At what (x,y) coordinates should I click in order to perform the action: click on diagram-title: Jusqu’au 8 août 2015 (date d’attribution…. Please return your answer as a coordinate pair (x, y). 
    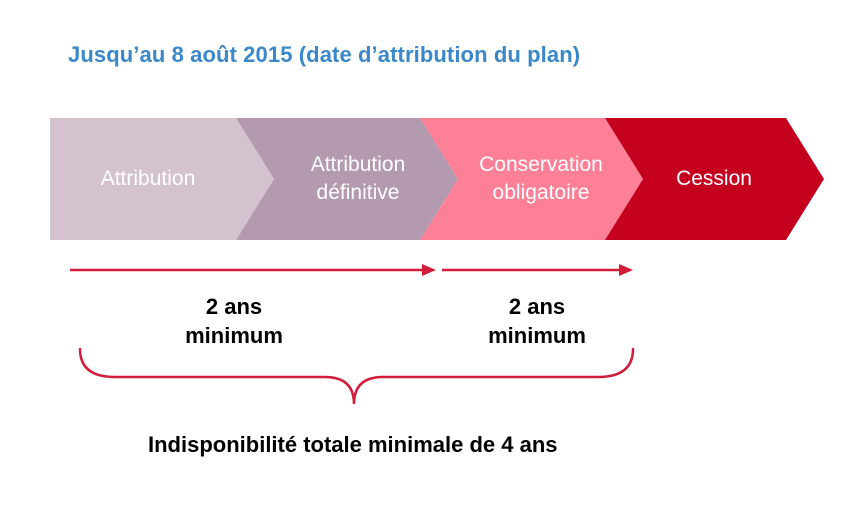
    Looking at the image, I should click on (324, 54).